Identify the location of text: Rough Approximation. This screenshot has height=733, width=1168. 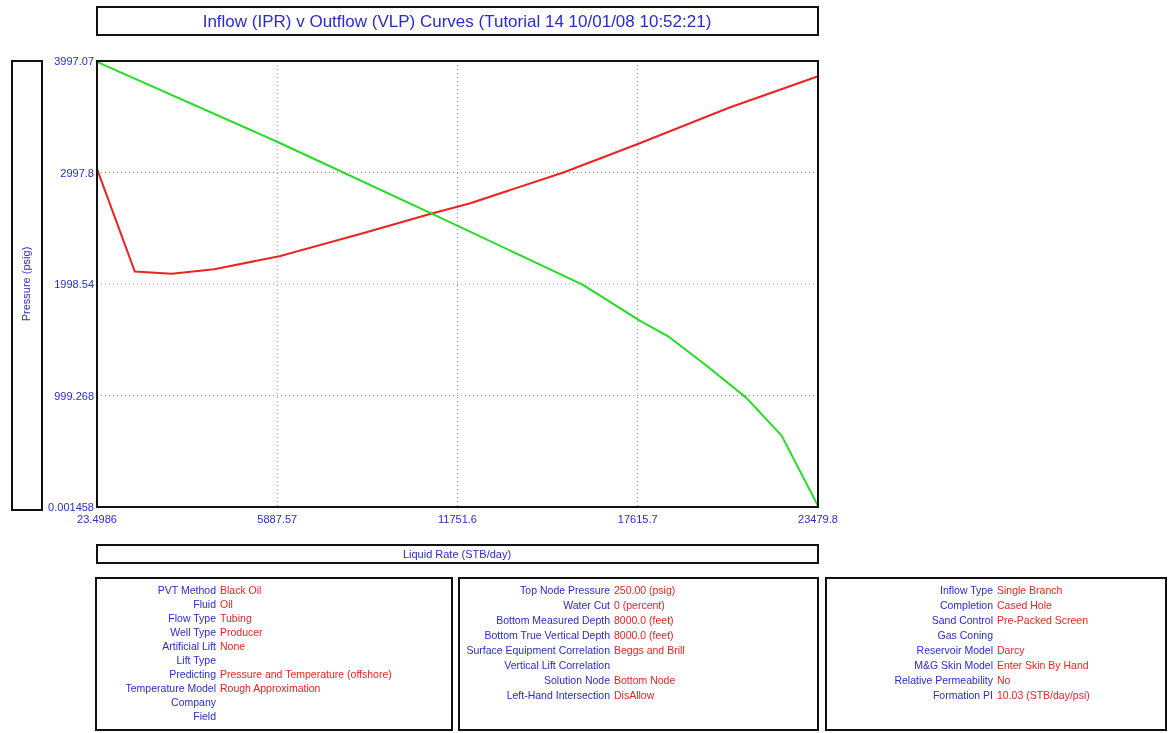
(270, 688).